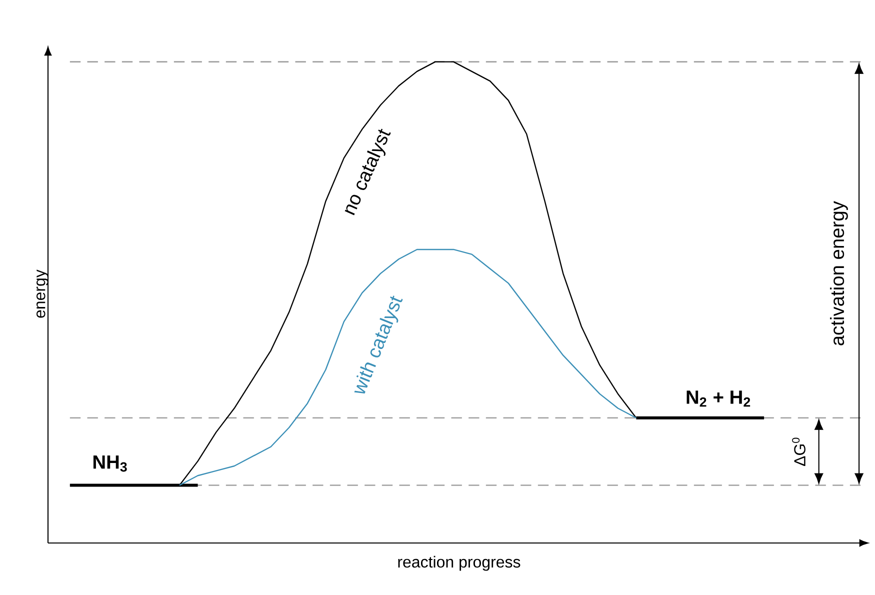 This screenshot has height=595, width=875. What do you see at coordinates (799, 452) in the screenshot?
I see `text: ΔG$^{0}$` at bounding box center [799, 452].